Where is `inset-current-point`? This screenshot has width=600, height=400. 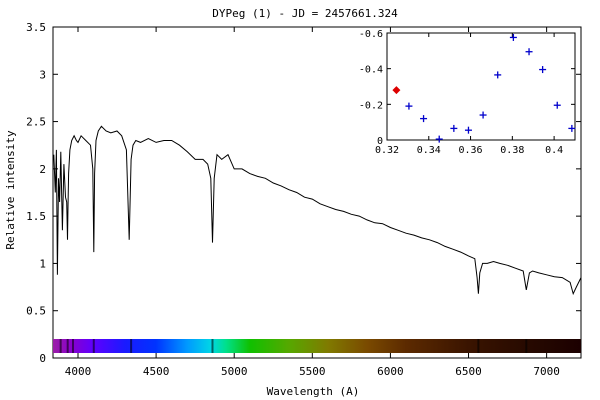 inset-current-point is located at coordinates (396, 90).